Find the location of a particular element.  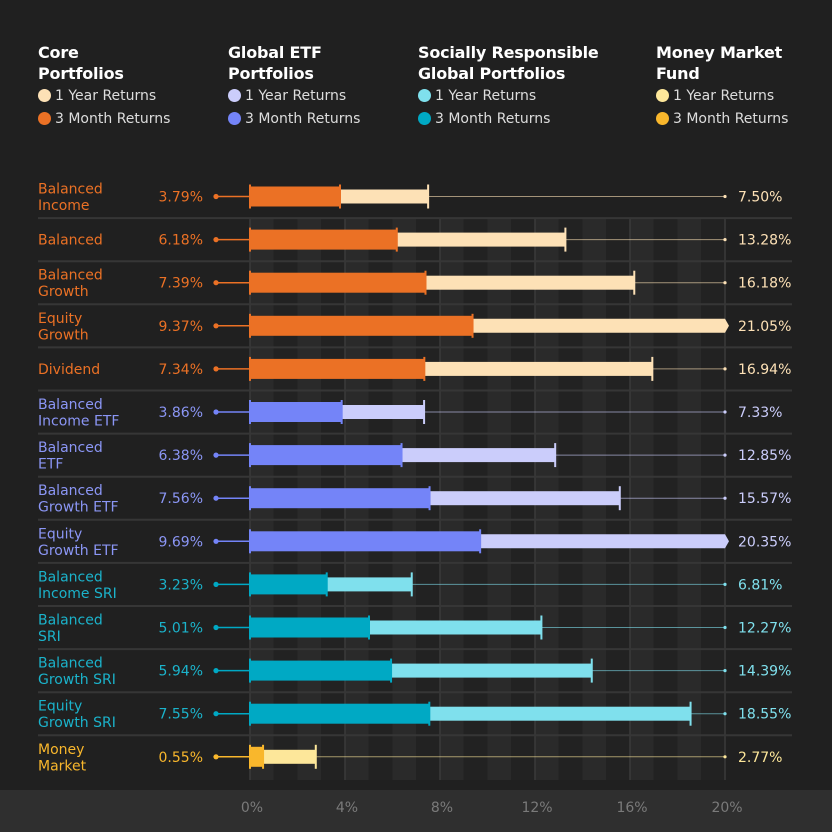

bar-row: Balanced Growth SRI 5.94% 14.39% is located at coordinates (415, 675).